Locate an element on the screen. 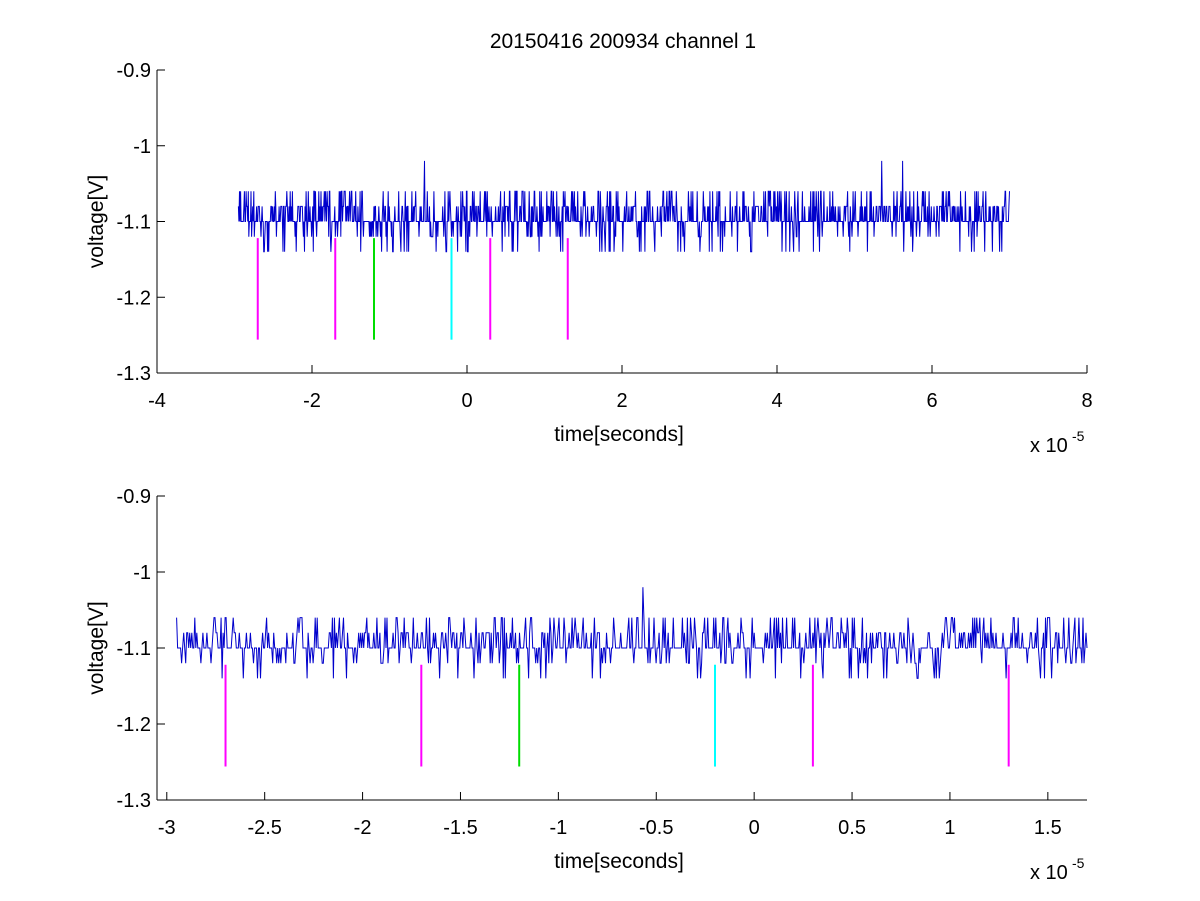 The image size is (1200, 901). x-tick-label: -4 is located at coordinates (157, 401).